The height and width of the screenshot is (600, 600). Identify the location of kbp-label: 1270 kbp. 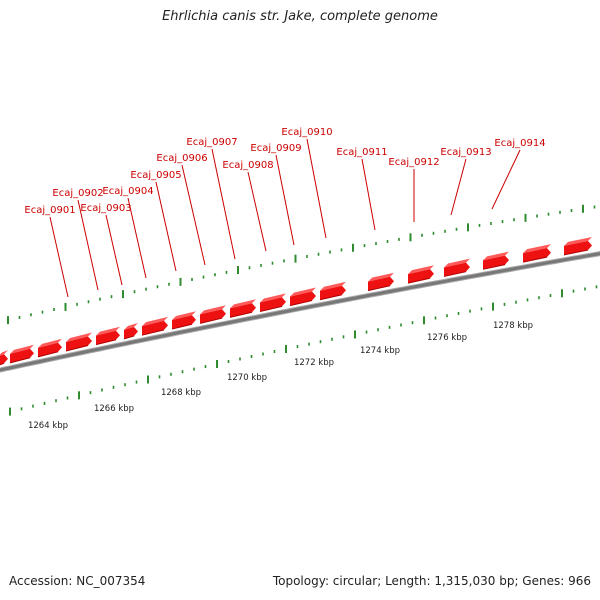
(247, 378).